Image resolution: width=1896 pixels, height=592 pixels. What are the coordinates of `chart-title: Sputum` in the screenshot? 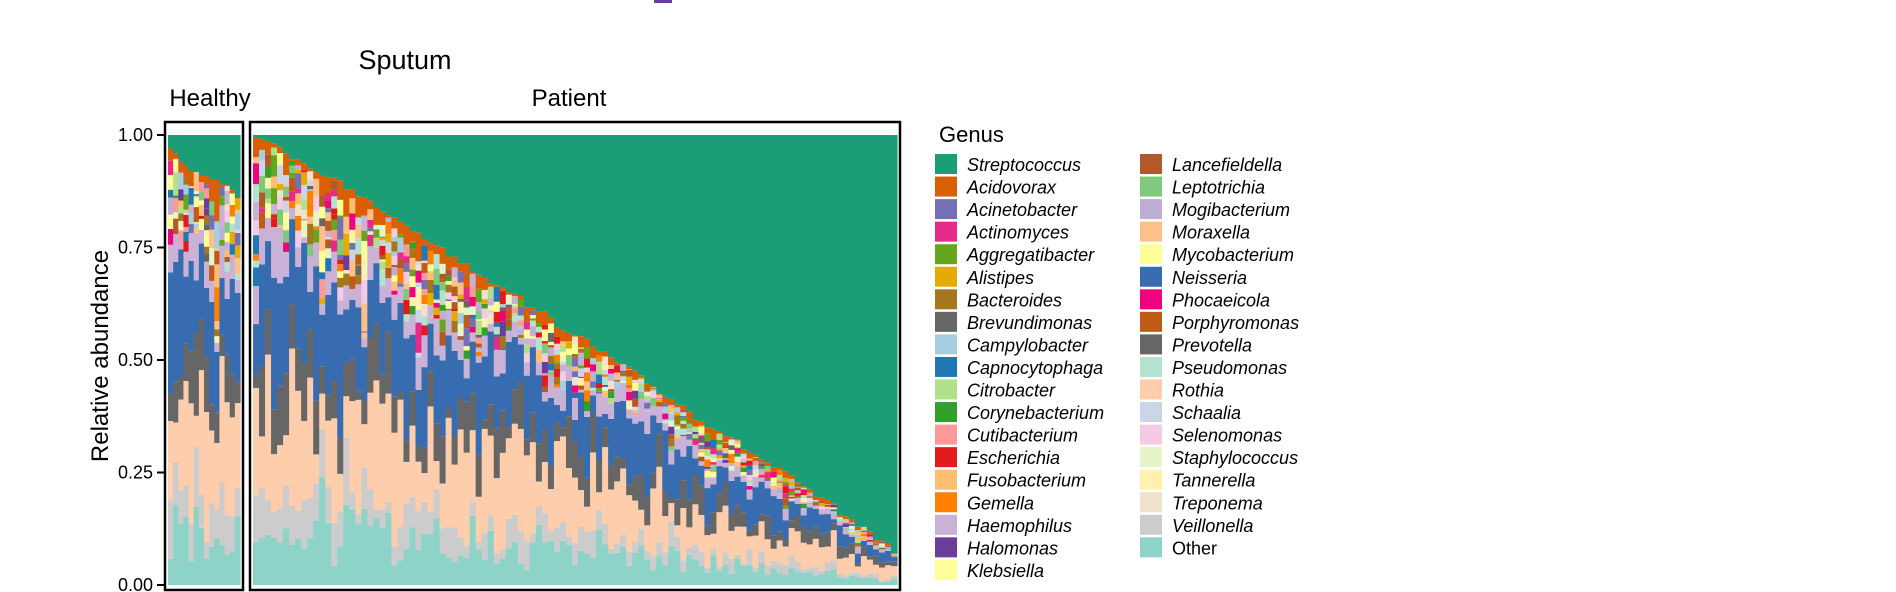 It's located at (404, 60).